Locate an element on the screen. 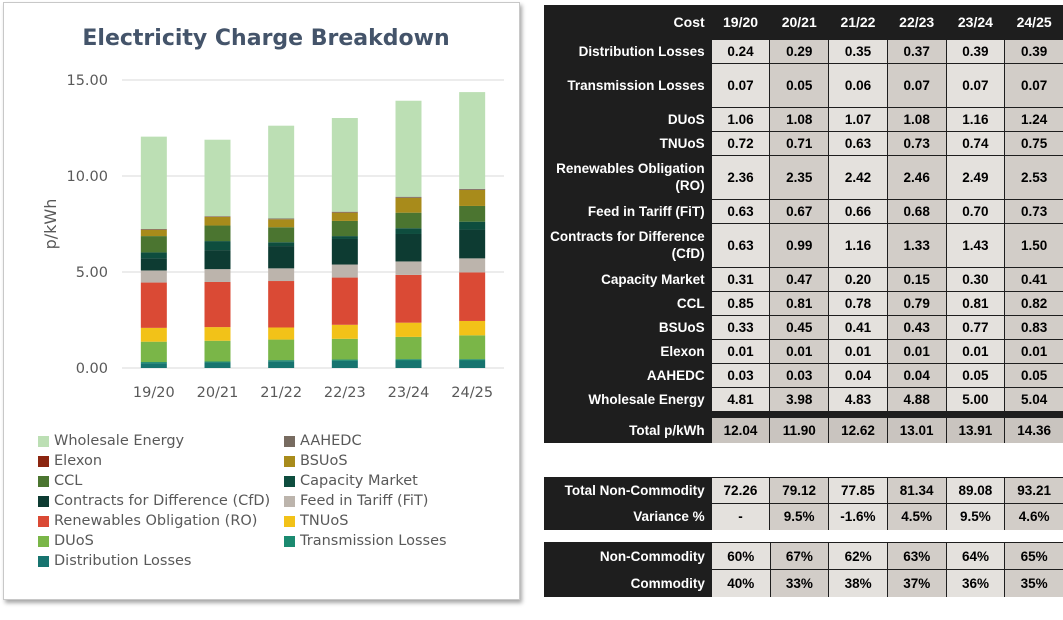  row-label: Non-Commodity is located at coordinates (628, 556).